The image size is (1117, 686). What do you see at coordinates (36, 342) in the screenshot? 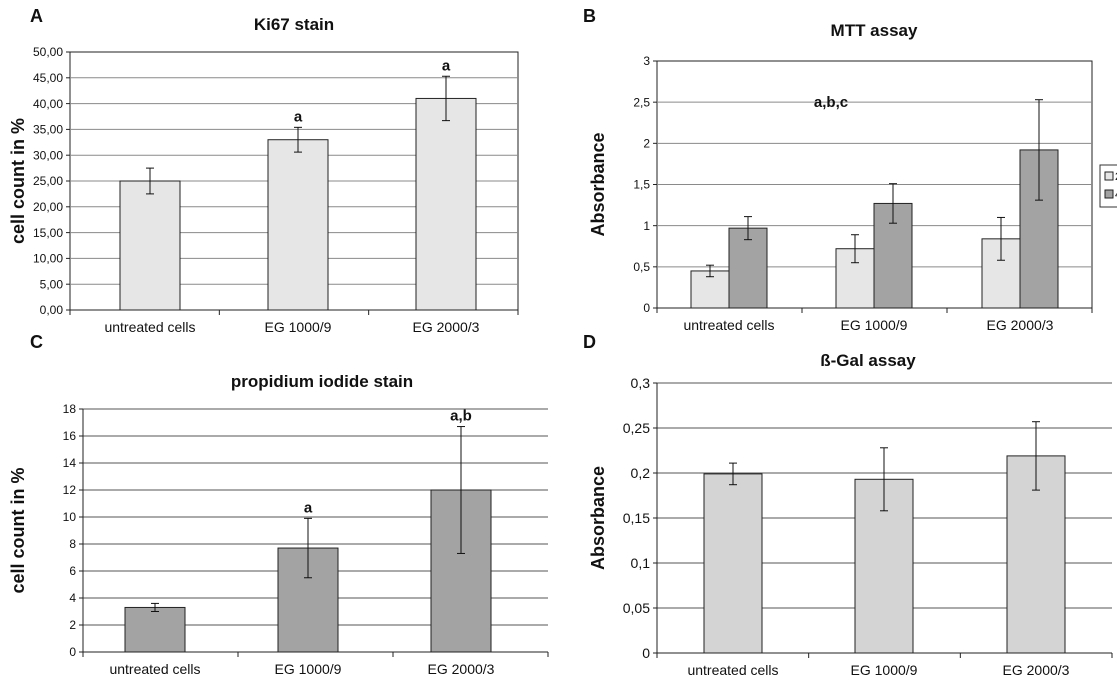
I see `panel-letter-c: C` at bounding box center [36, 342].